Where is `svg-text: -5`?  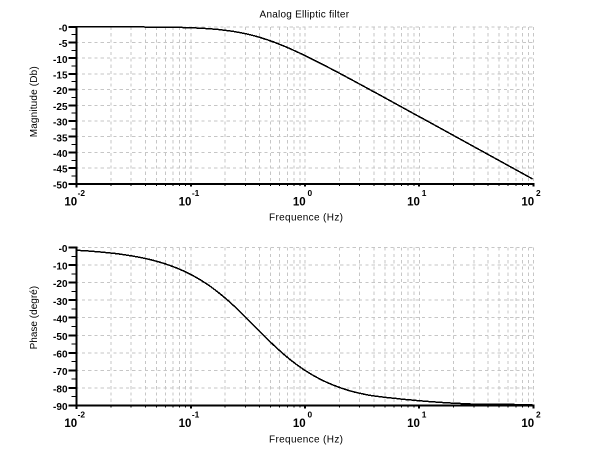 svg-text: -5 is located at coordinates (63, 44).